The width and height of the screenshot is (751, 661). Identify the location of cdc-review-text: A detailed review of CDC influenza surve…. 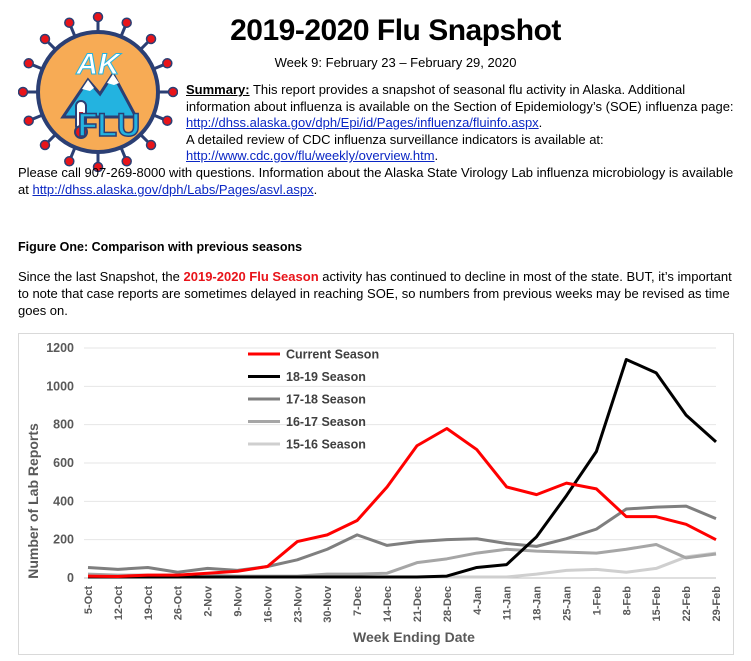
(395, 139).